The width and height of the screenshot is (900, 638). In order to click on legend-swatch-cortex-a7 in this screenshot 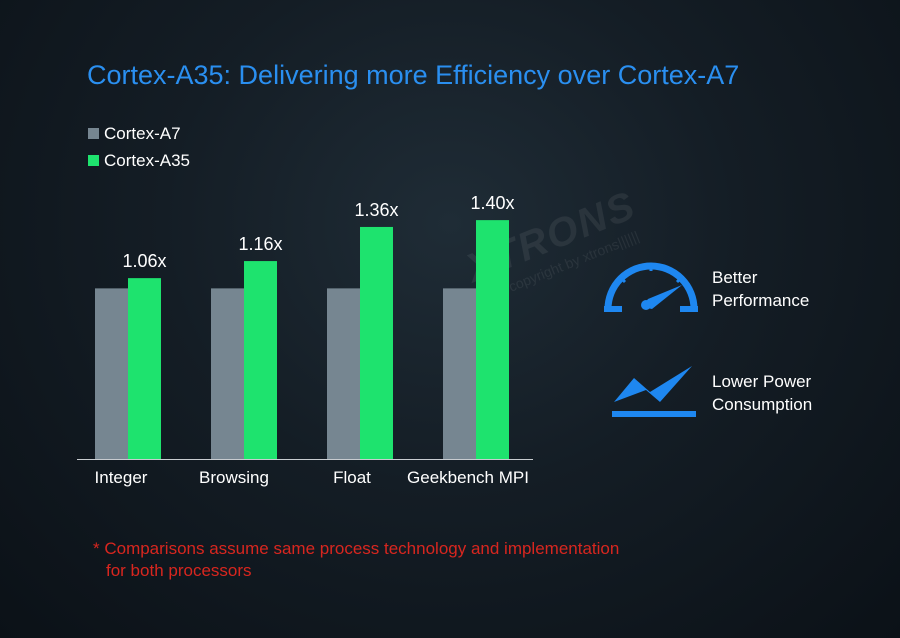, I will do `click(93, 133)`.